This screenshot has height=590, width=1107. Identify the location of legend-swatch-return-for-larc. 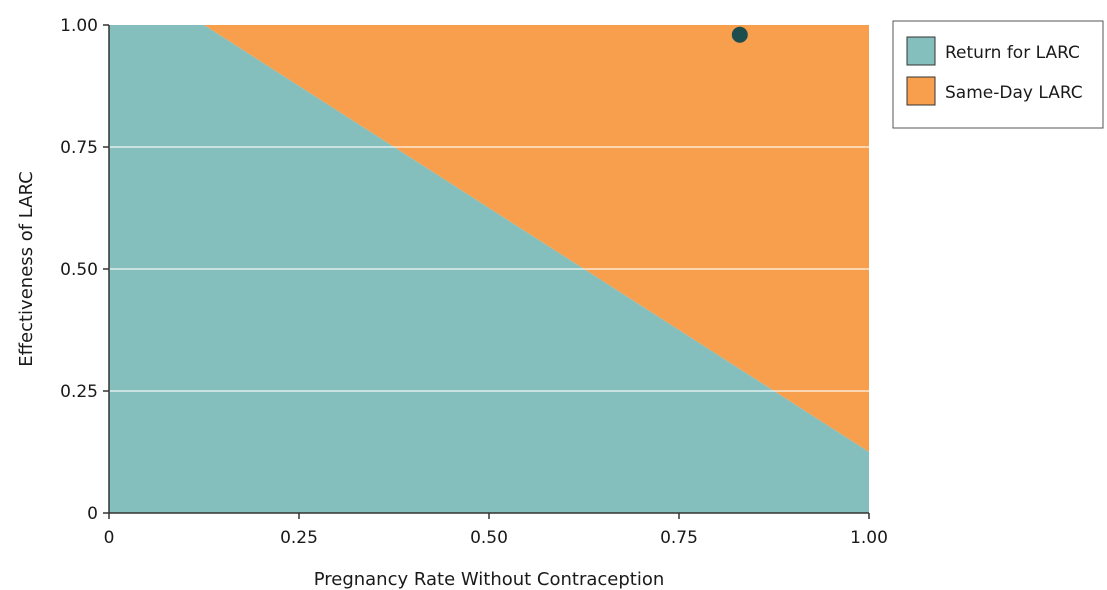
(921, 51).